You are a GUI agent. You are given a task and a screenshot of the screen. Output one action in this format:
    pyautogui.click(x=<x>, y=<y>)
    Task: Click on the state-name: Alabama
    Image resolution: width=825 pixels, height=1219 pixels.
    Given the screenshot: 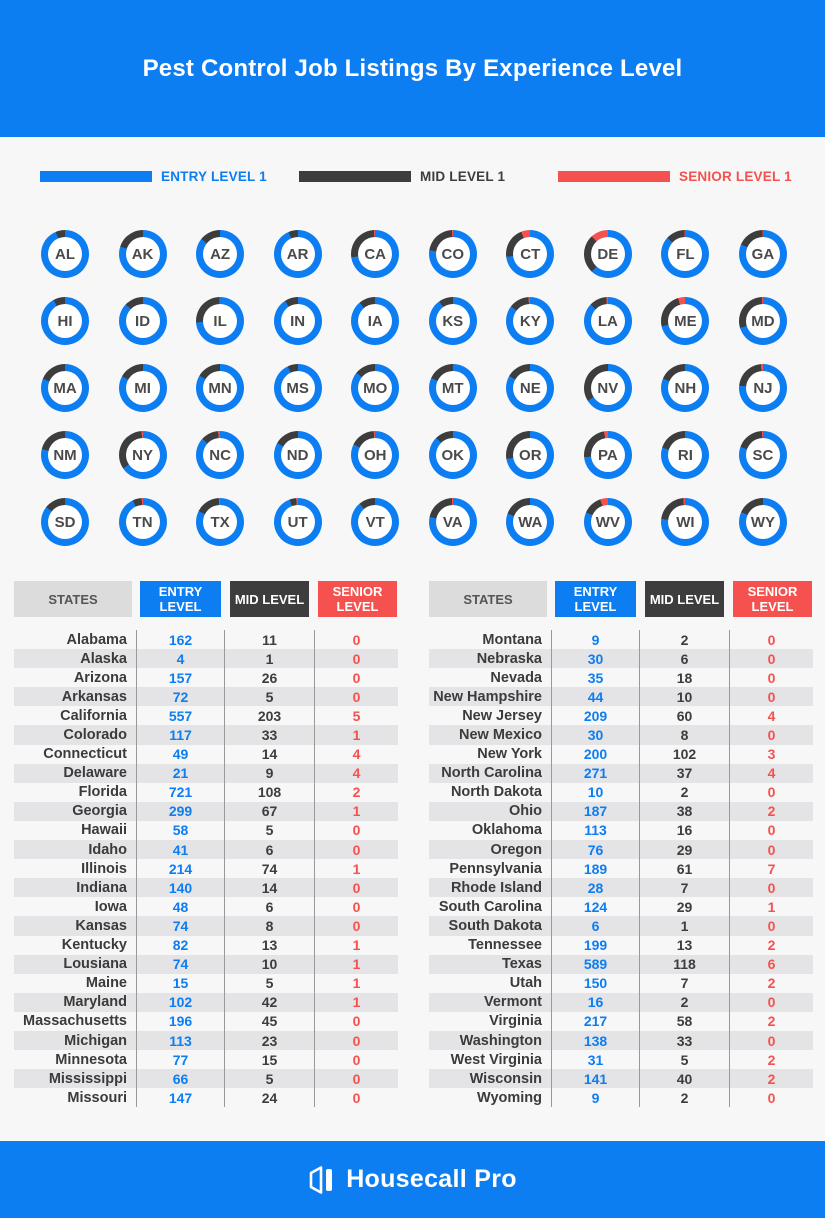 What is the action you would take?
    pyautogui.click(x=96, y=639)
    